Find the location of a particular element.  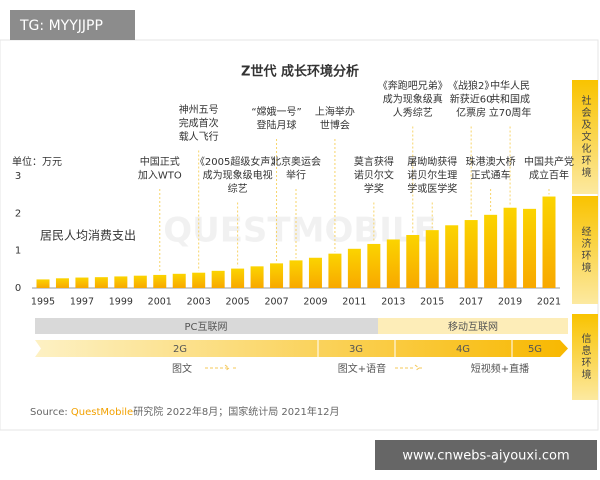

flow-arrows is located at coordinates (314, 368).